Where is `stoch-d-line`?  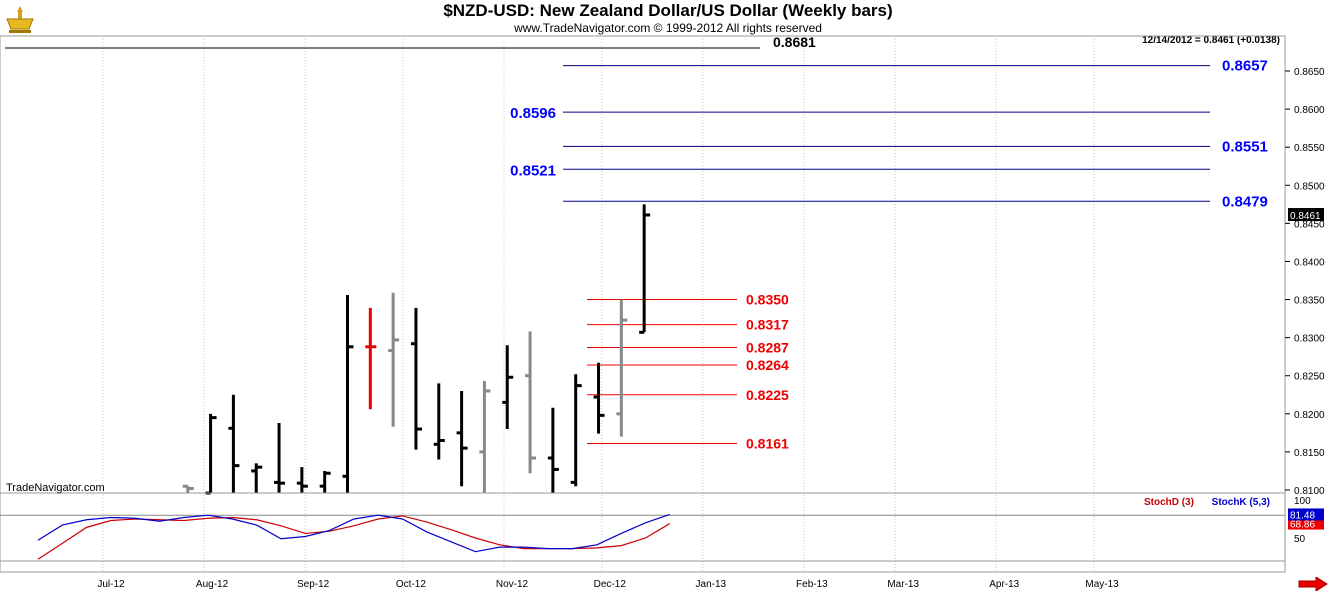
stoch-d-line is located at coordinates (354, 537).